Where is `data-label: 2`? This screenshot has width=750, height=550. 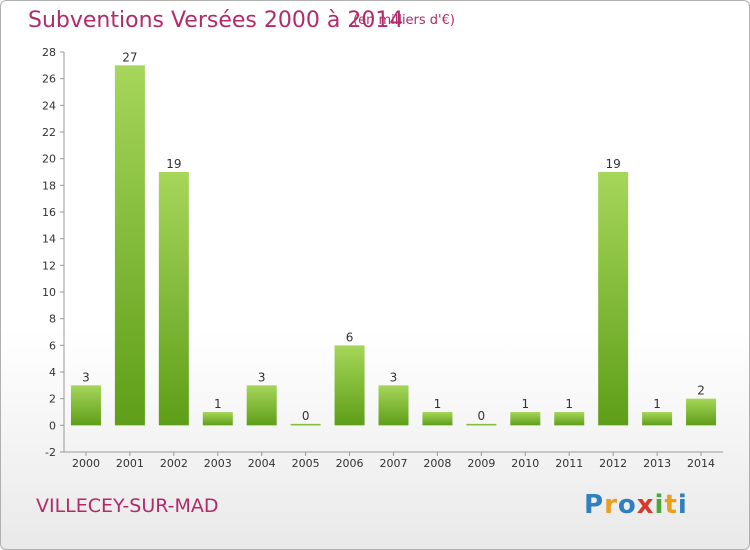 data-label: 2 is located at coordinates (701, 391).